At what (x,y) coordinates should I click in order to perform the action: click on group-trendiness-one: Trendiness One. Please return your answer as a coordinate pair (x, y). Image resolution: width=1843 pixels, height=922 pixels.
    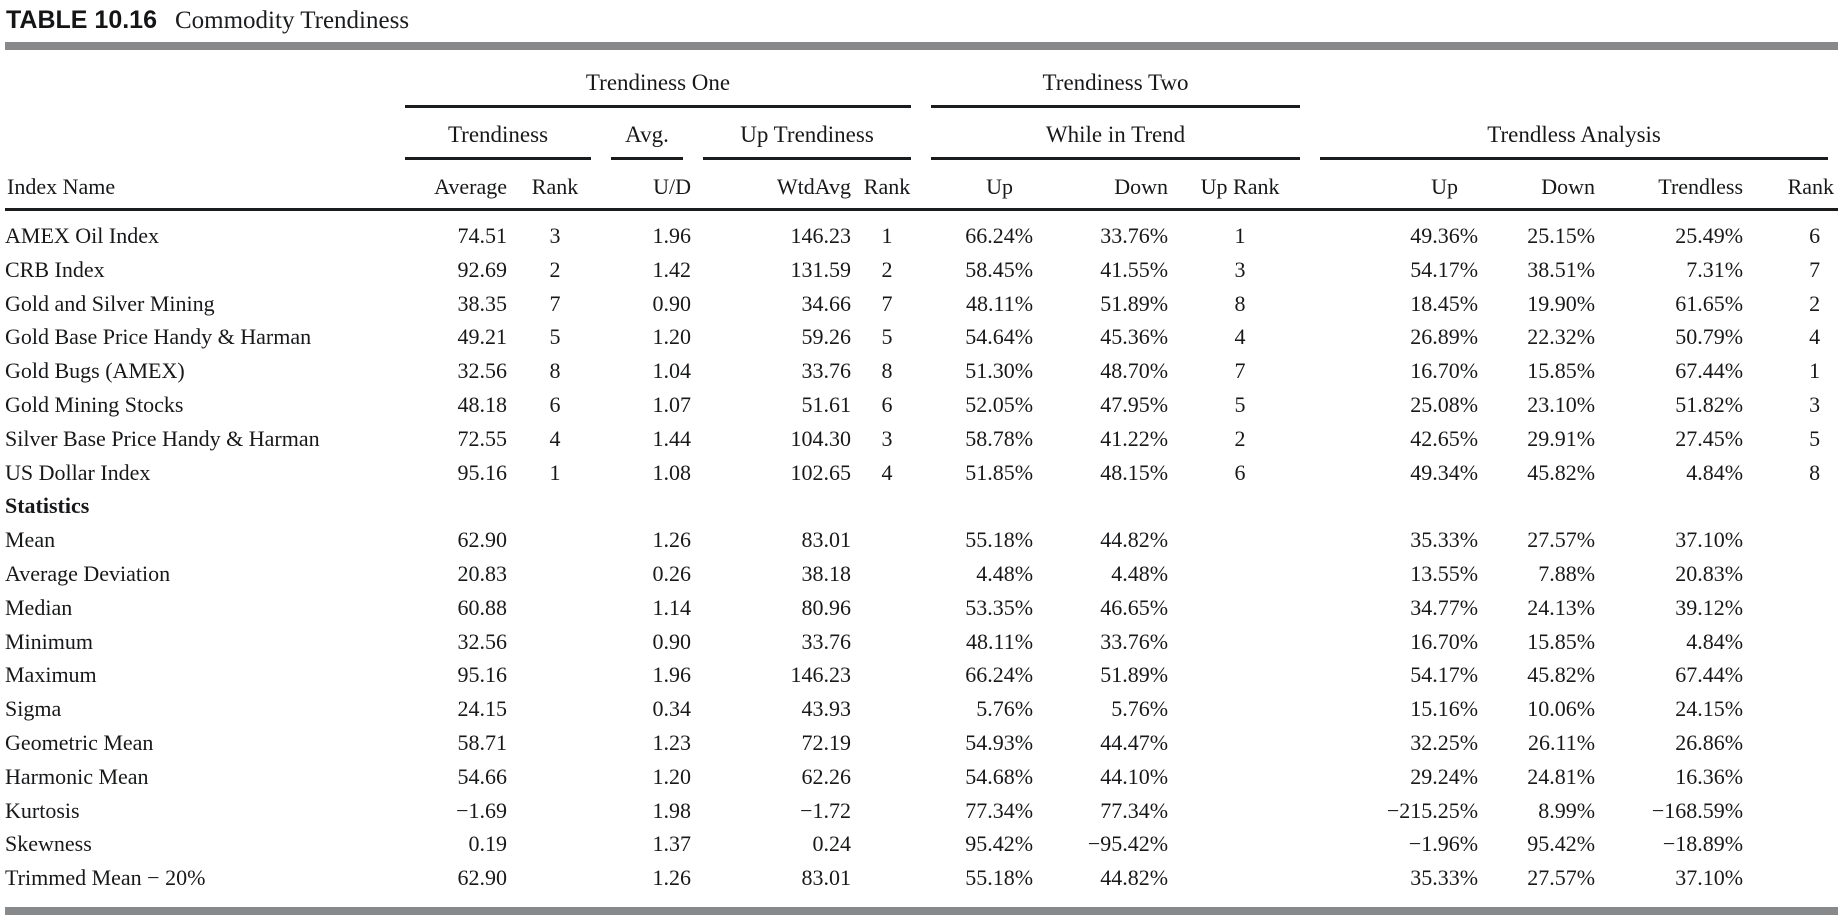
    Looking at the image, I should click on (658, 84).